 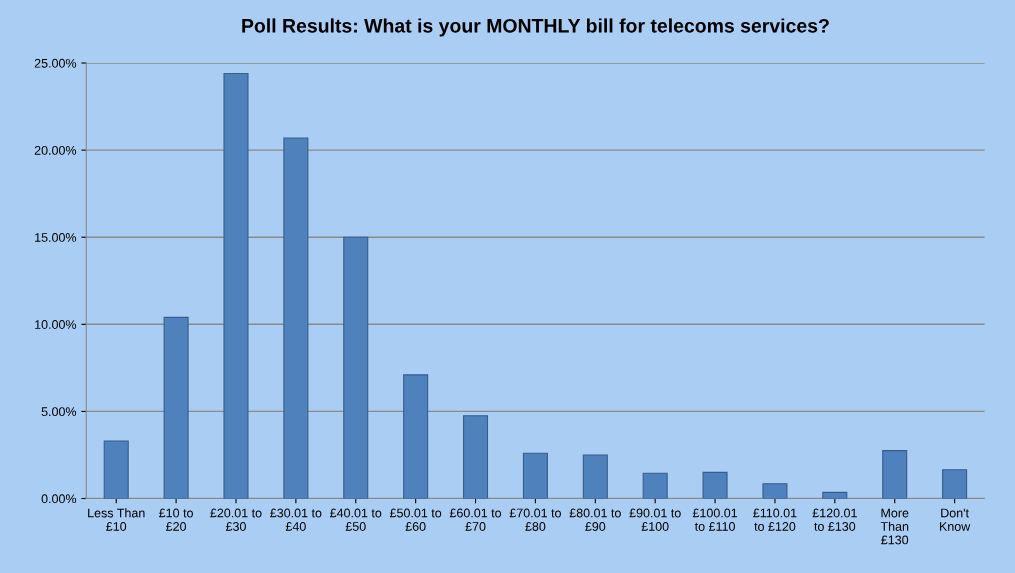 What do you see at coordinates (834, 519) in the screenshot?
I see `x-tick-label: £120.01 to £130` at bounding box center [834, 519].